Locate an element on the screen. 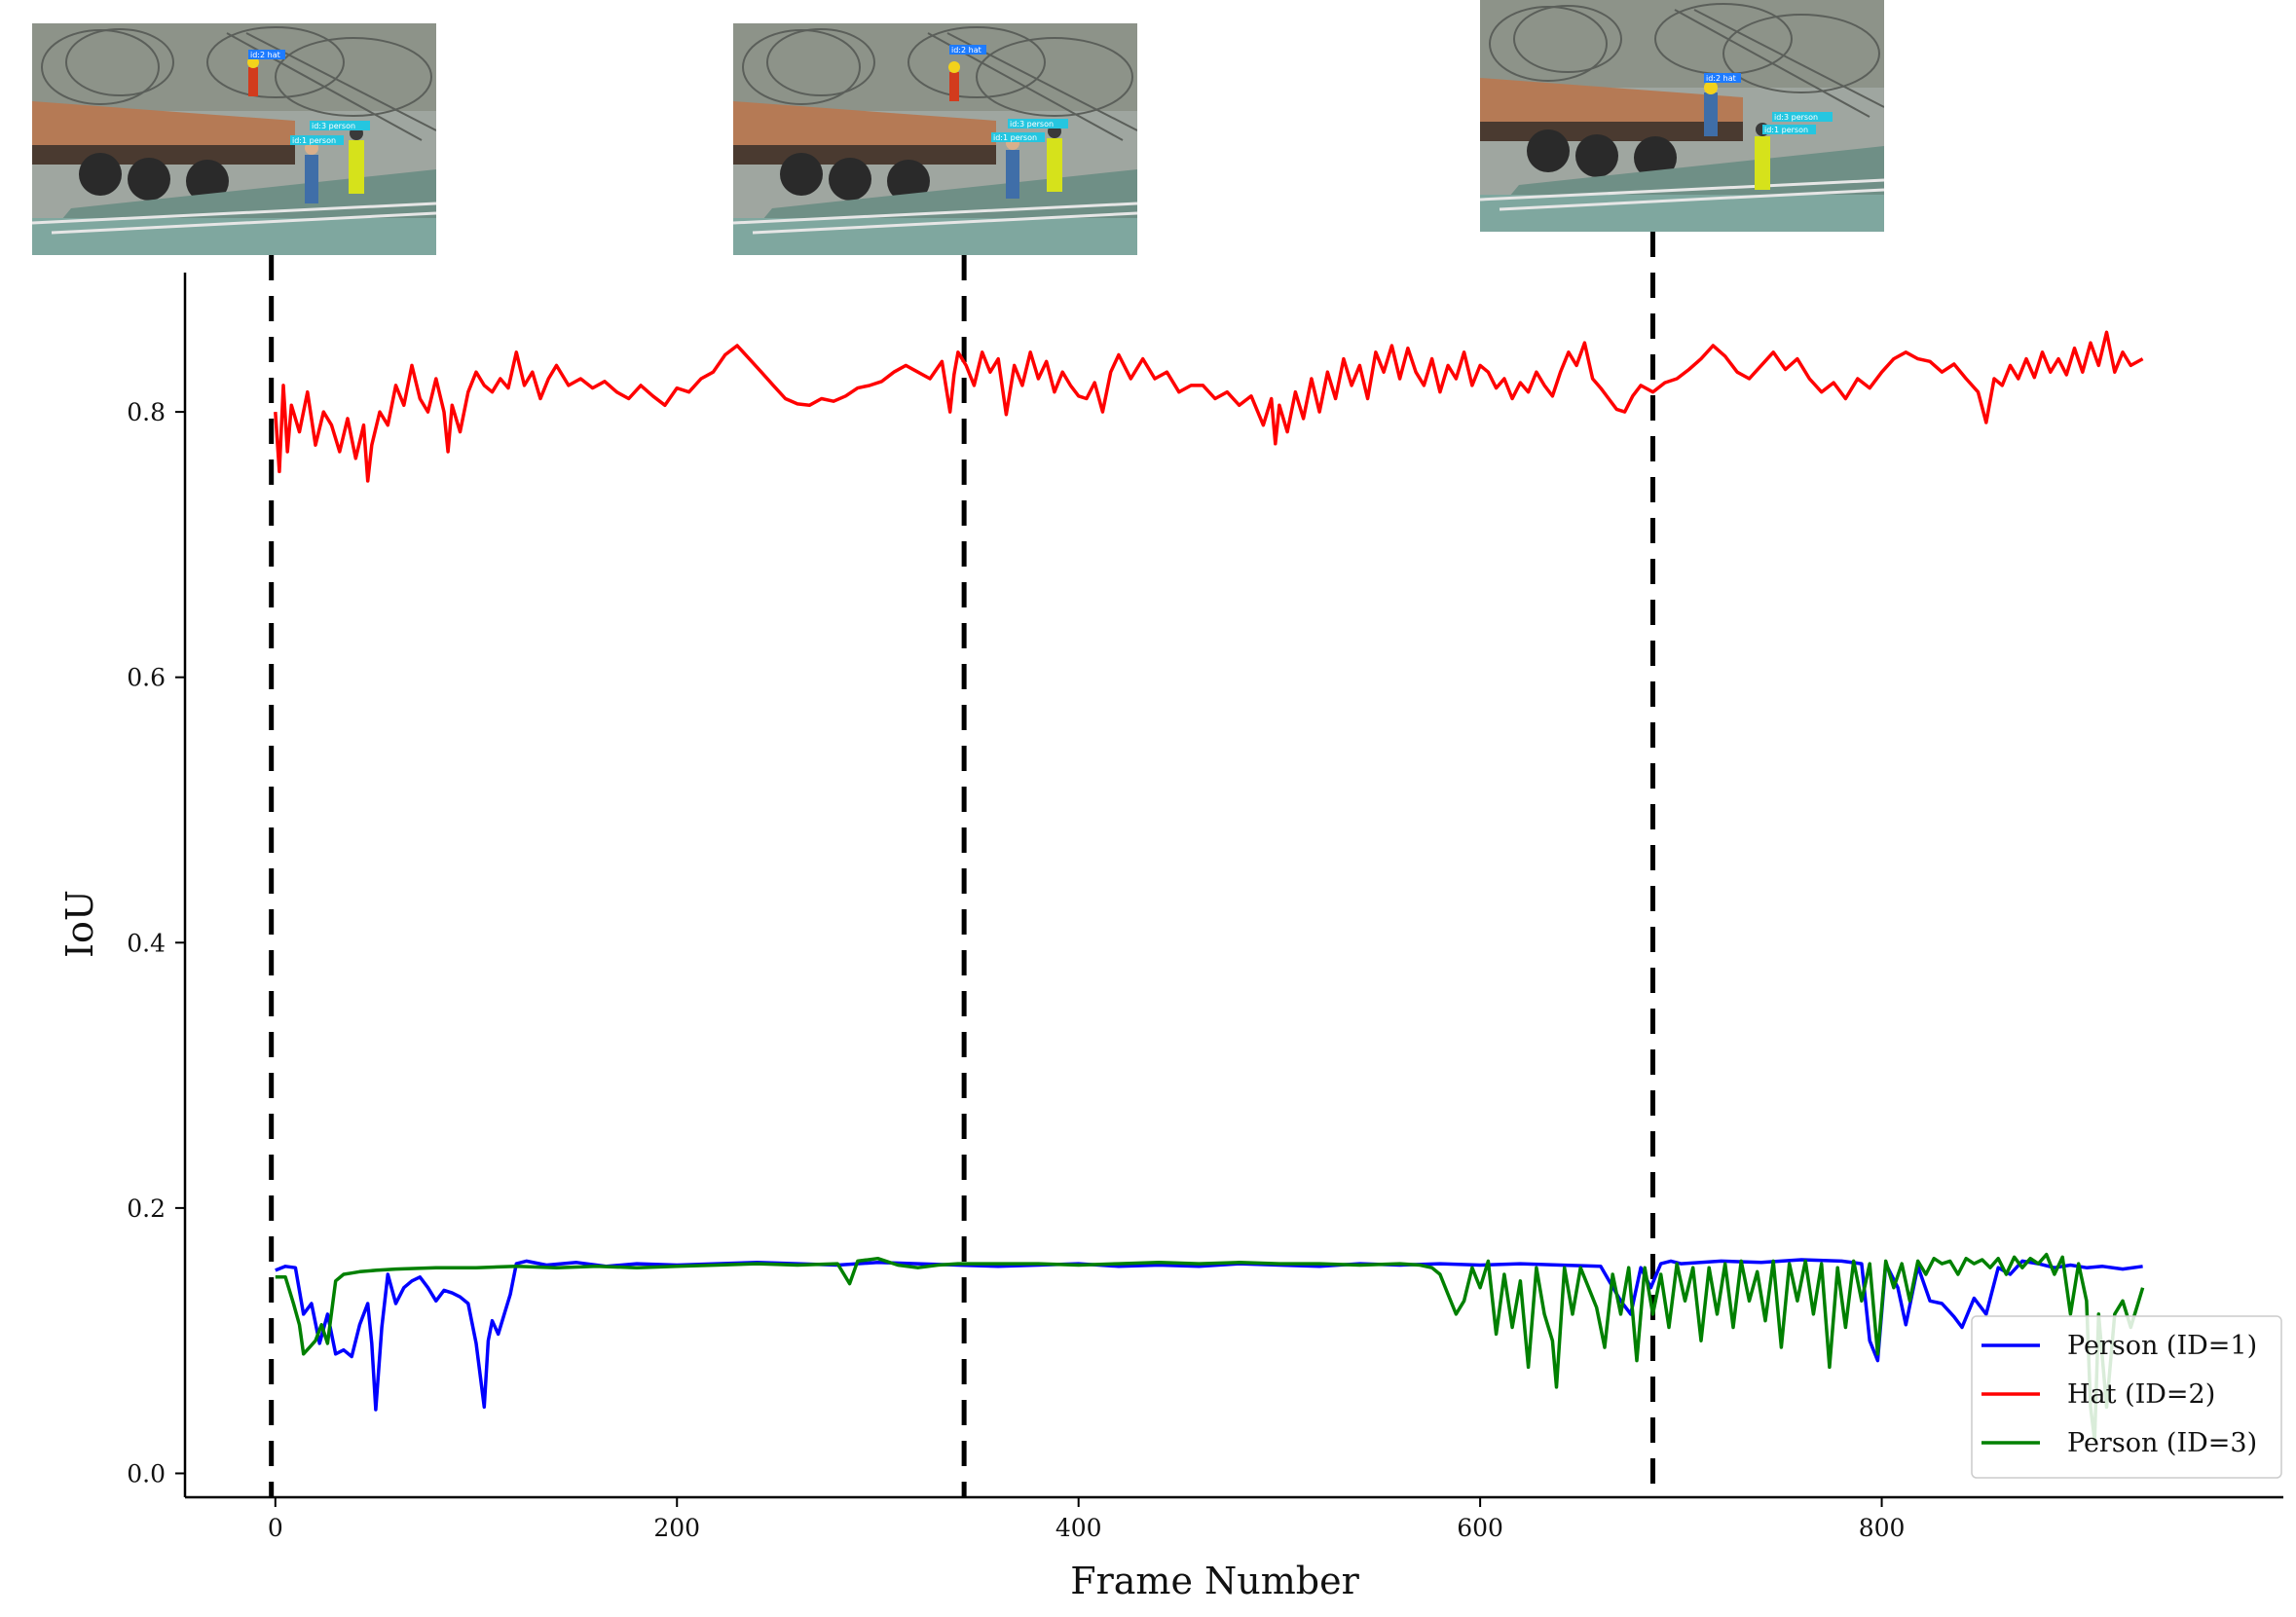 The height and width of the screenshot is (1617, 2296). y-axis-title: IoU is located at coordinates (80, 924).